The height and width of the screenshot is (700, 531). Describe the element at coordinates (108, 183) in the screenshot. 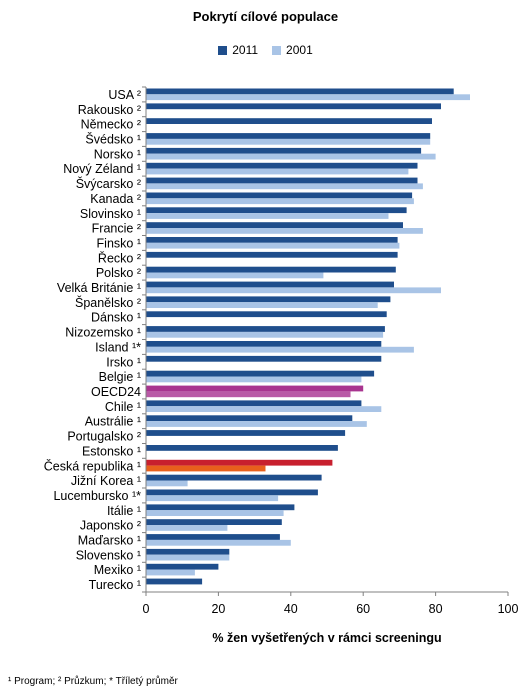

I see `category-label-row-6: Švýcarsko ²` at that location.